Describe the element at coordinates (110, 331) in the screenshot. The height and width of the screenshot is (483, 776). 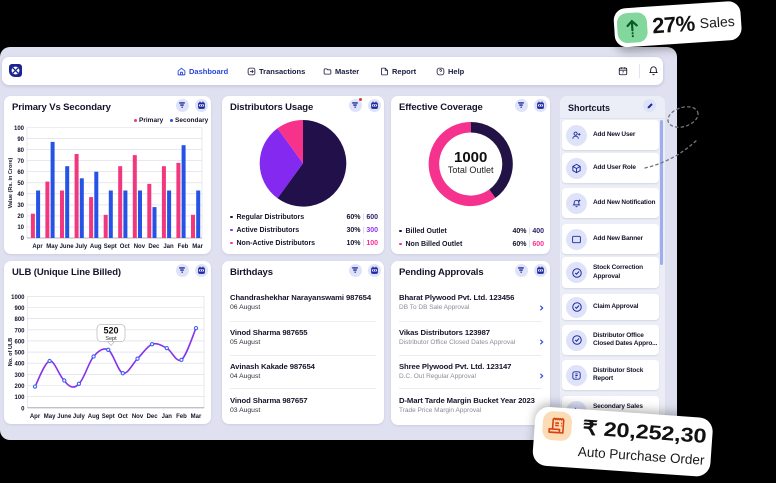
I see `svg-text: 520` at that location.